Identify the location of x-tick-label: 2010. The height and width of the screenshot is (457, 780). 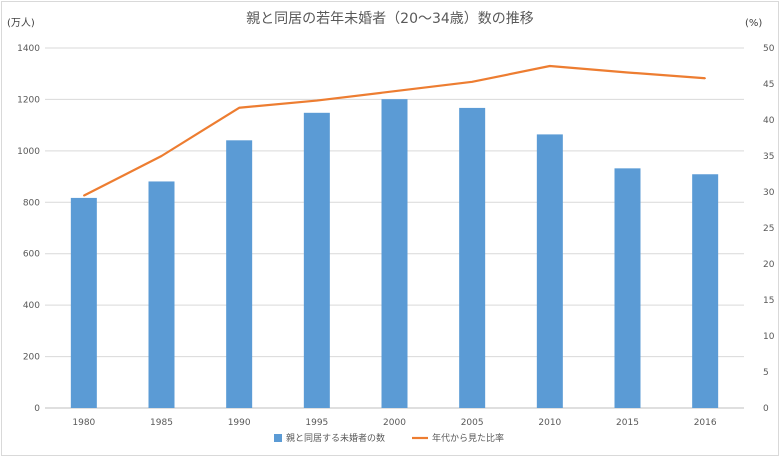
(549, 423).